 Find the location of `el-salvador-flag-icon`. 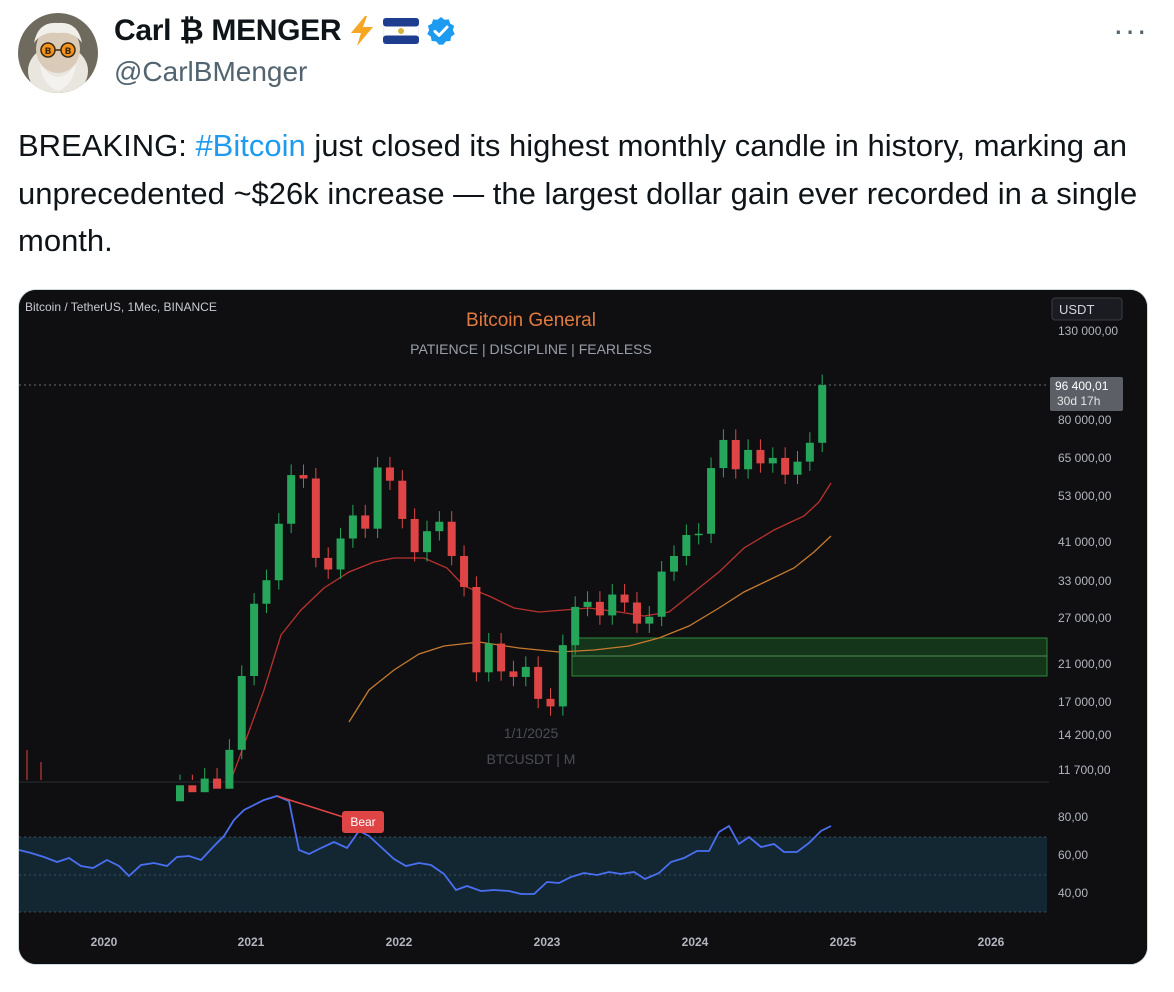

el-salvador-flag-icon is located at coordinates (401, 31).